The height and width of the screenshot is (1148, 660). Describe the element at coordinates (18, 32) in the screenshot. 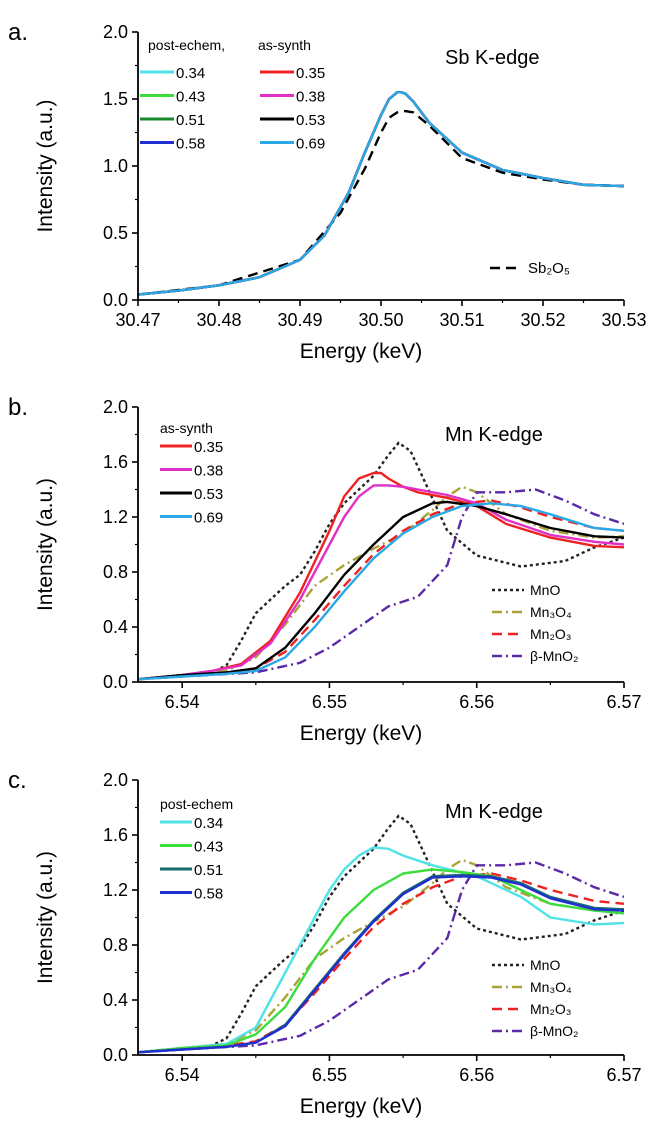

I see `panel-label: a.` at that location.